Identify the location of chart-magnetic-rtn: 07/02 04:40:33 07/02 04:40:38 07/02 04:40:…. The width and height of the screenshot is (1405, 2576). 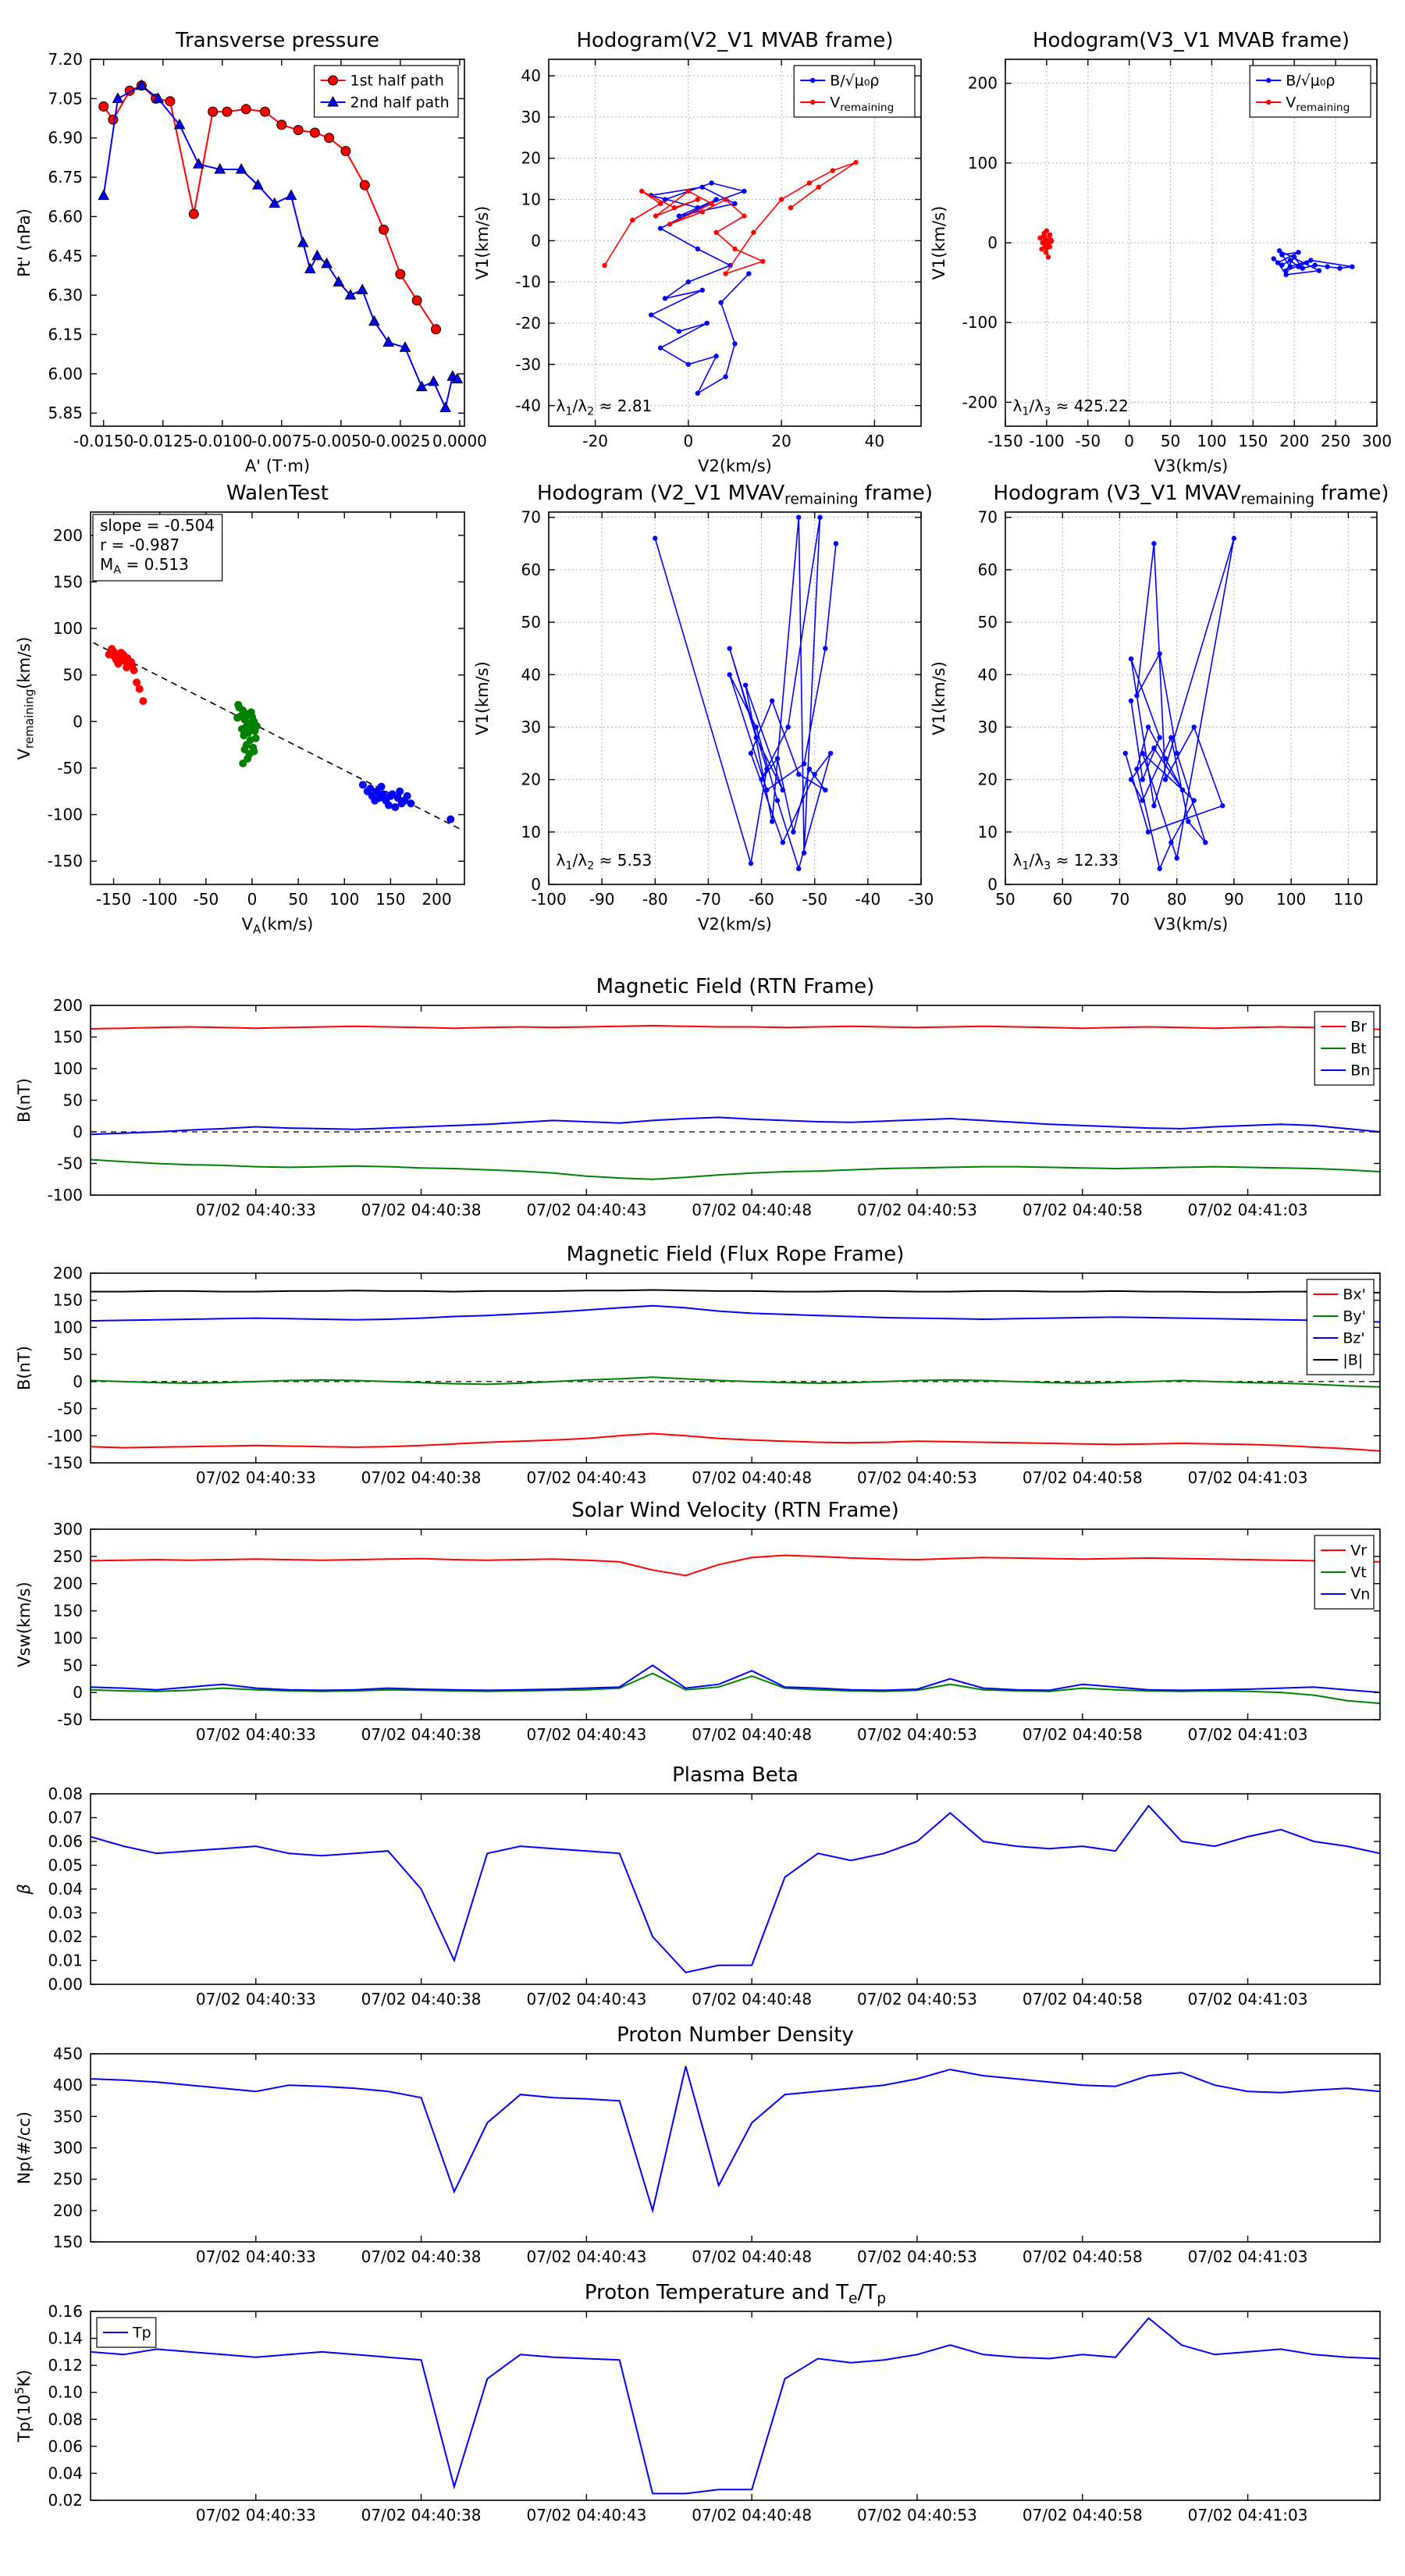
(698, 1097).